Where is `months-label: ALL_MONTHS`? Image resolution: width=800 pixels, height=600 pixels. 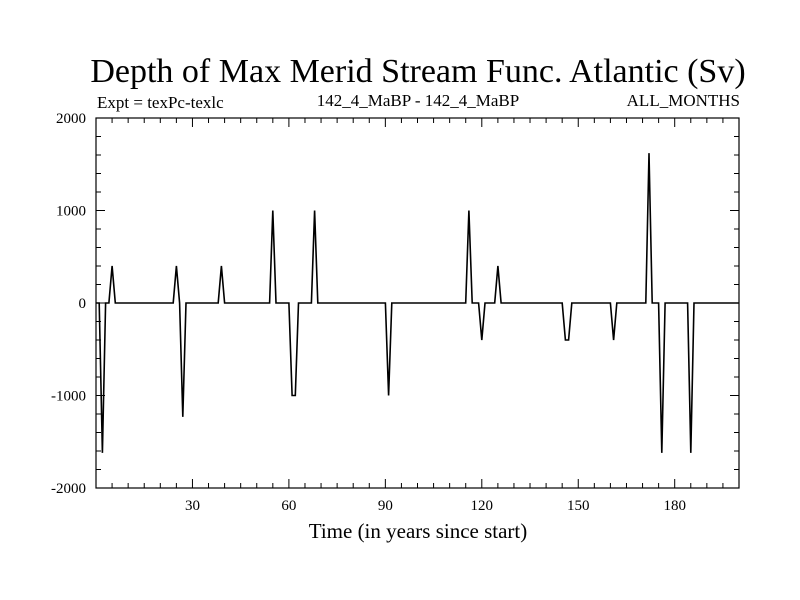
months-label: ALL_MONTHS is located at coordinates (683, 100).